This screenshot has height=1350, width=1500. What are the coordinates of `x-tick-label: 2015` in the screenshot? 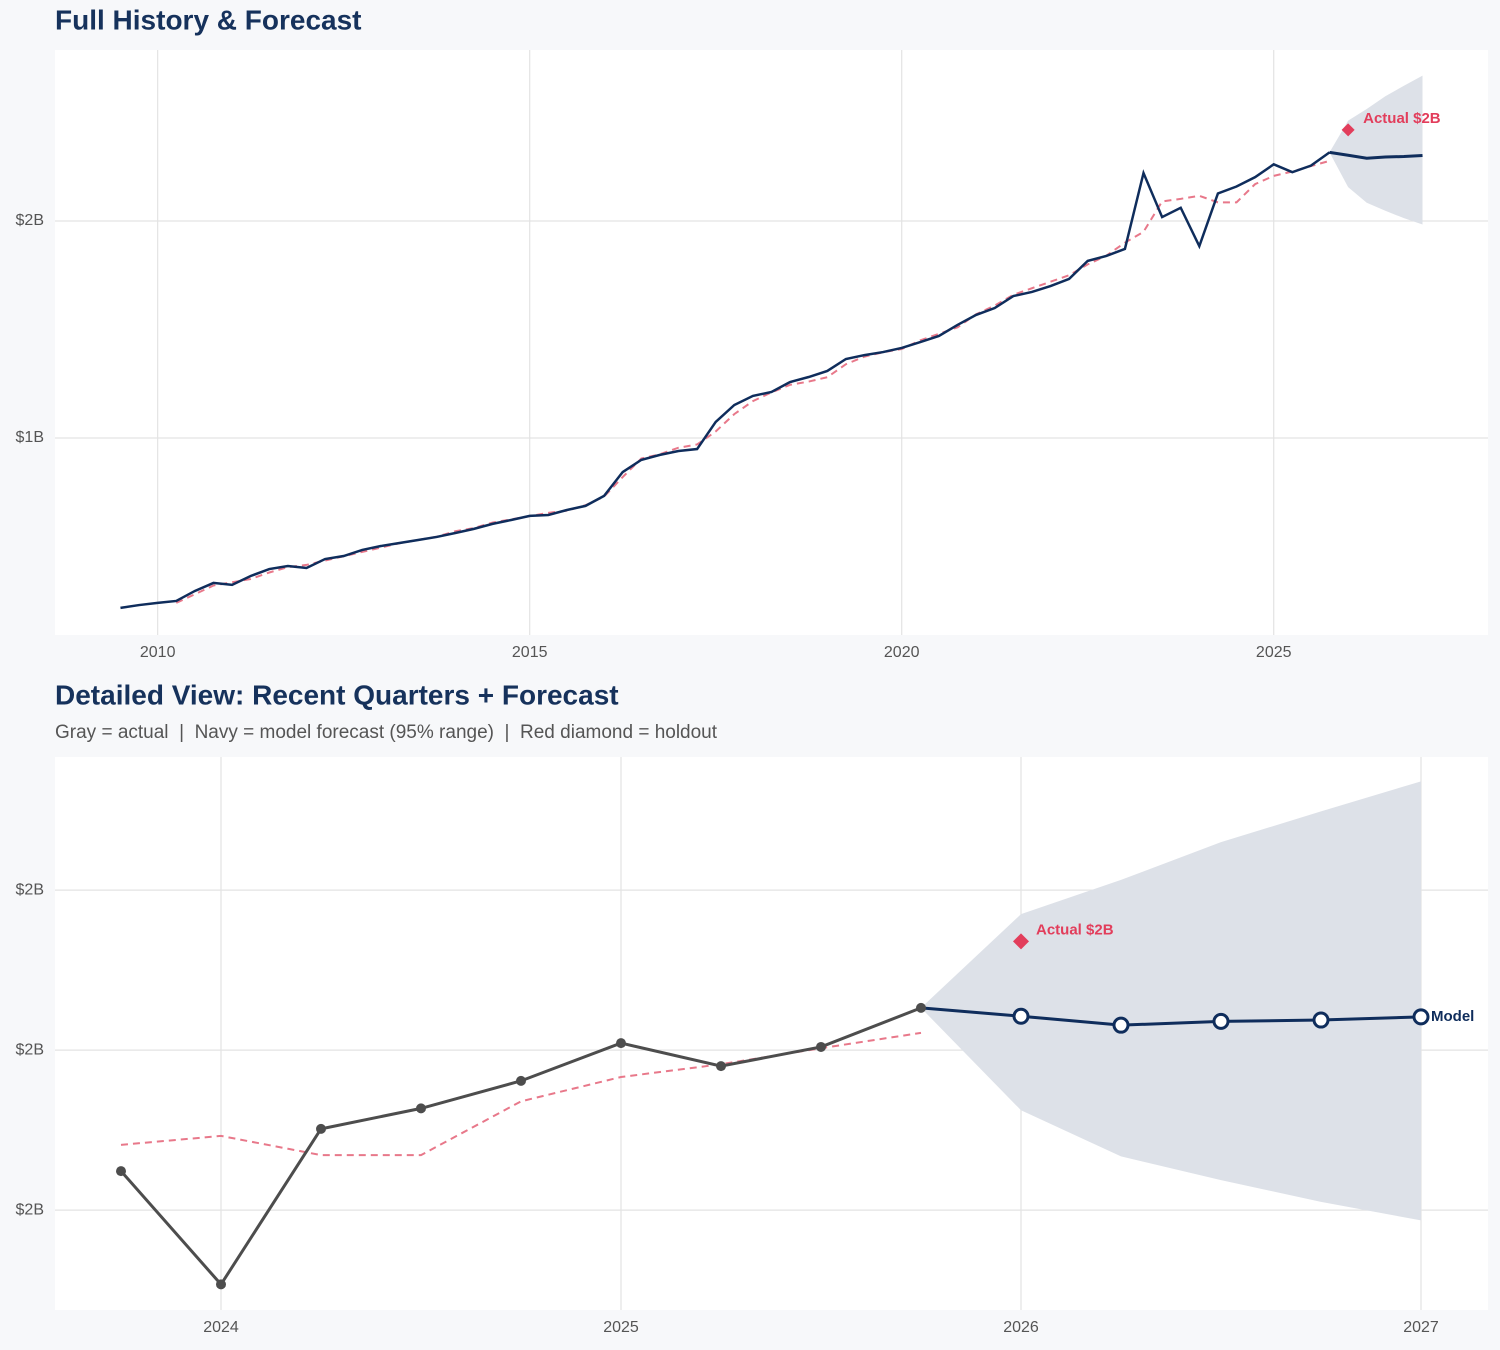 It's located at (530, 652).